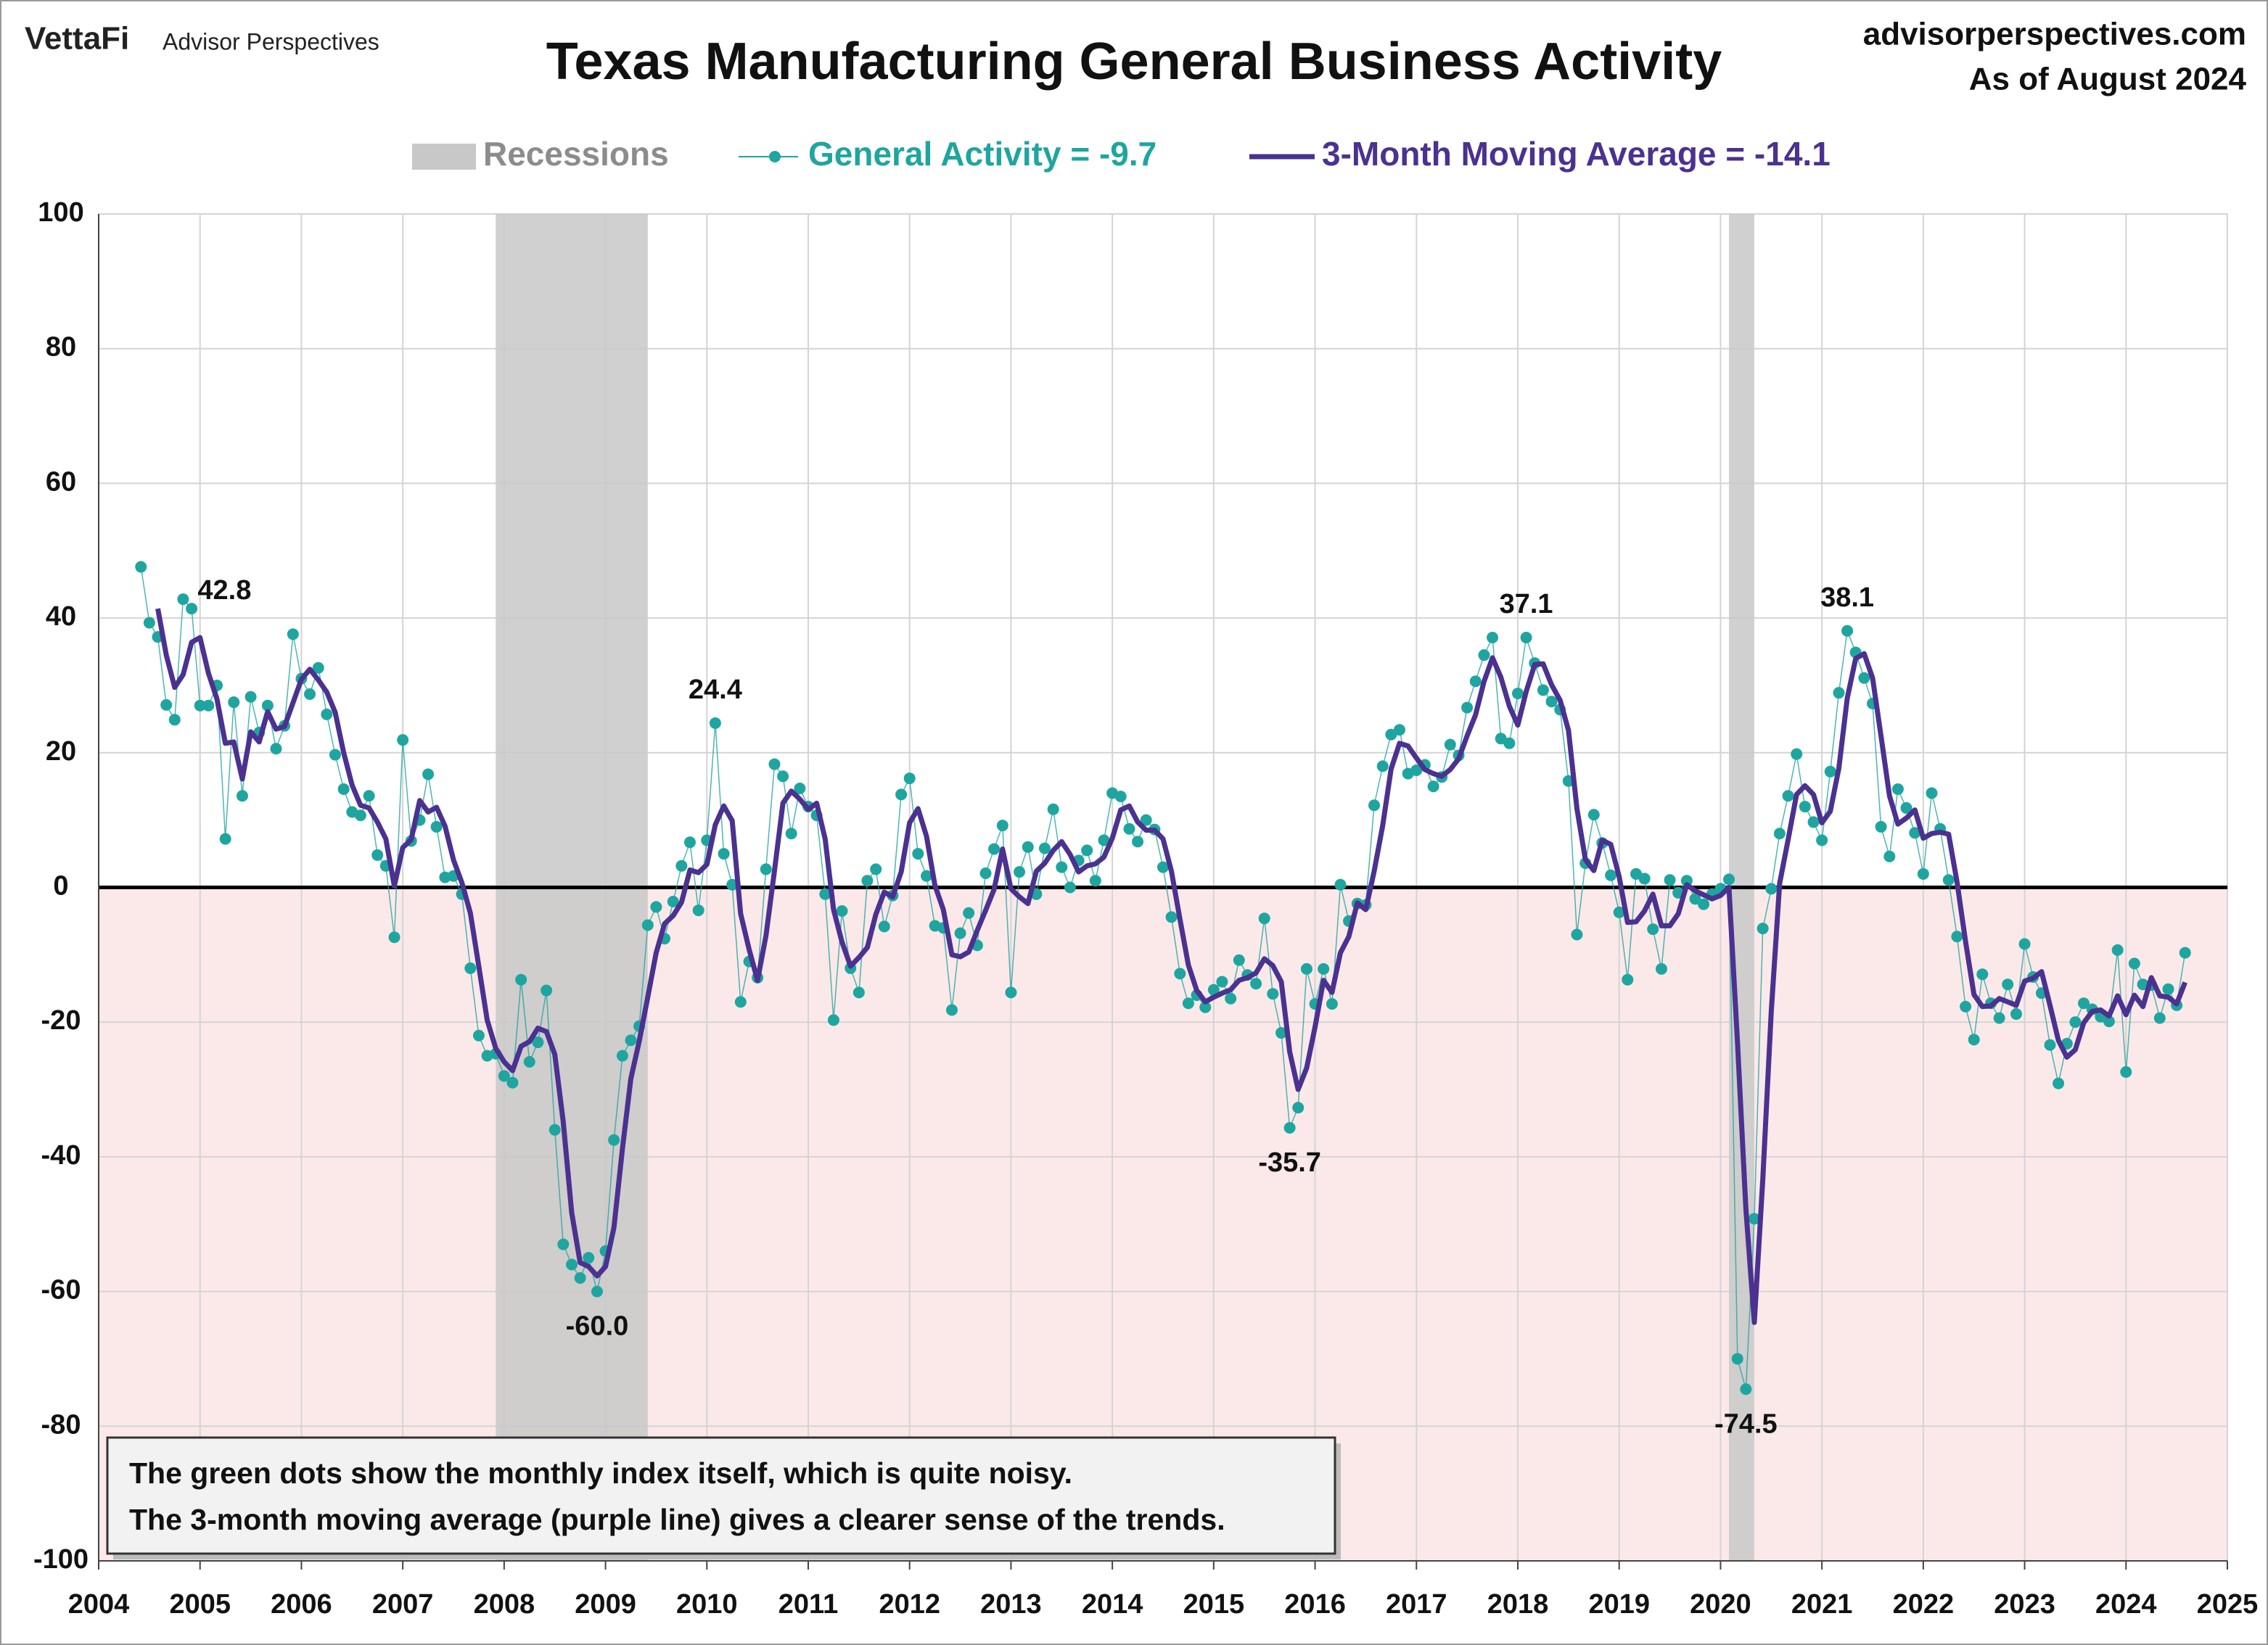 The width and height of the screenshot is (2268, 1645). I want to click on legend-swatch, so click(444, 157).